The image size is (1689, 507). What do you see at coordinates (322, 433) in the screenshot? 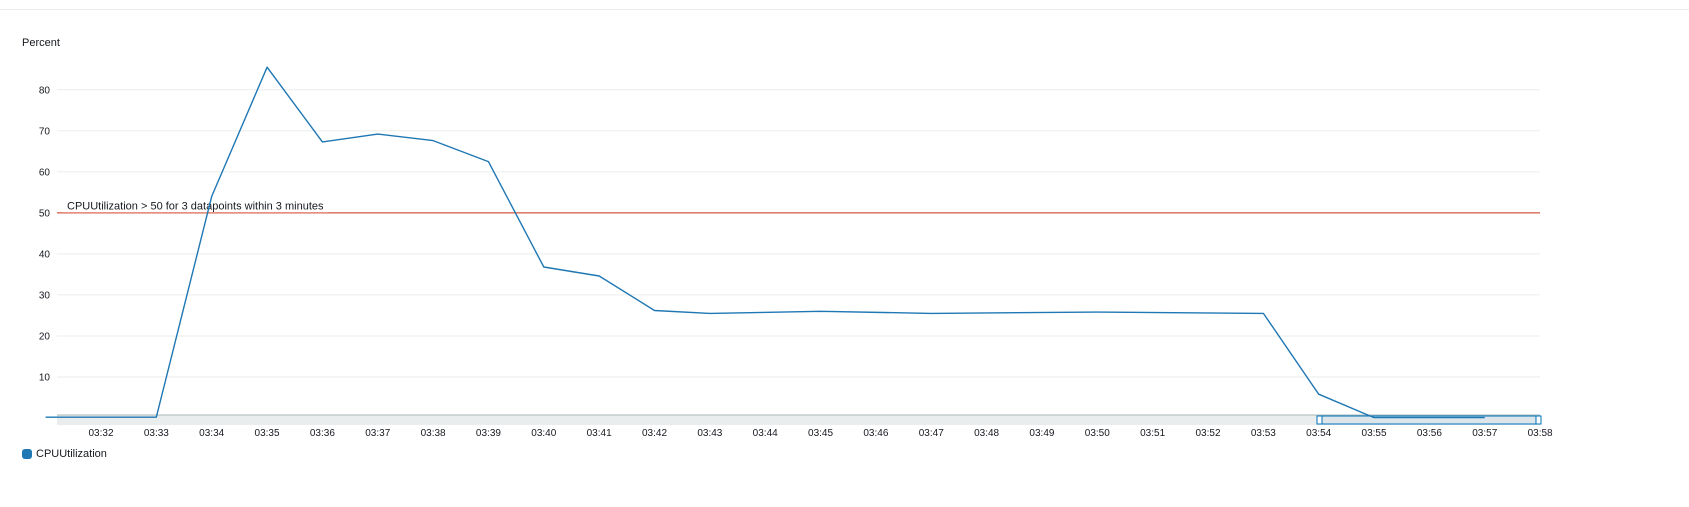
I see `x-tick-label: 03:36` at bounding box center [322, 433].